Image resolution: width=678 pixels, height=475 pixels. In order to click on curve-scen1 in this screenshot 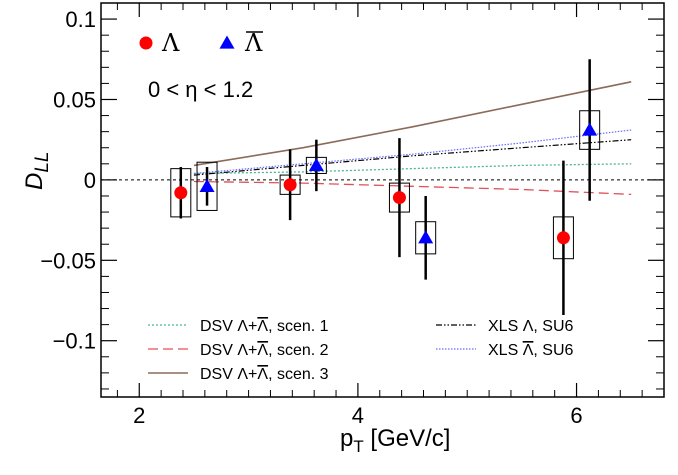, I will do `click(412, 169)`.